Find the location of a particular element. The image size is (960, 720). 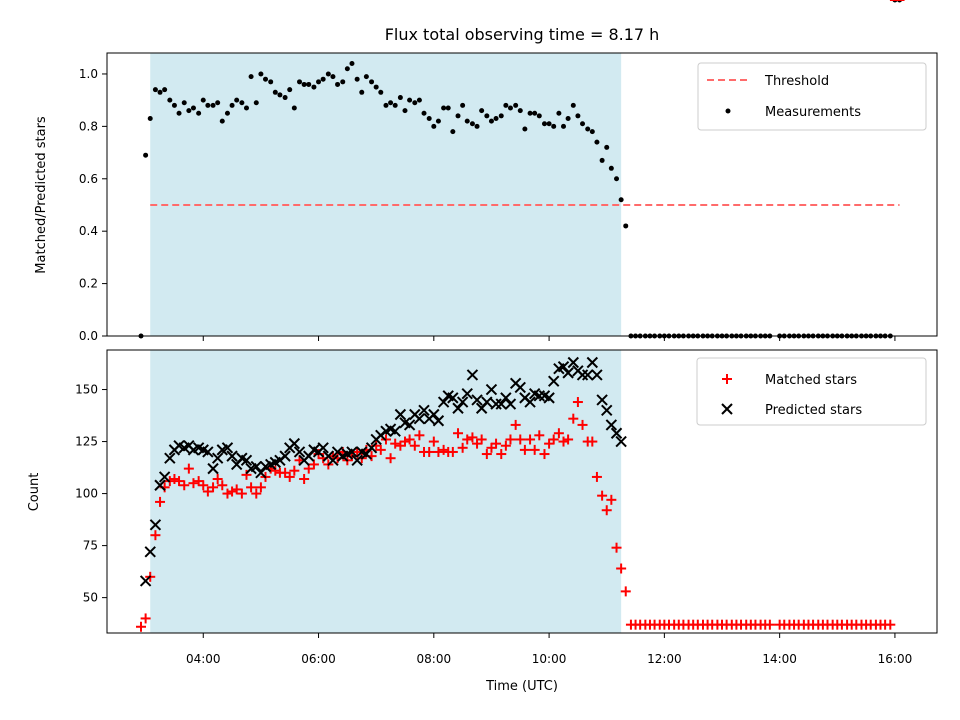

legend-threshold-label: Threshold is located at coordinates (796, 81).